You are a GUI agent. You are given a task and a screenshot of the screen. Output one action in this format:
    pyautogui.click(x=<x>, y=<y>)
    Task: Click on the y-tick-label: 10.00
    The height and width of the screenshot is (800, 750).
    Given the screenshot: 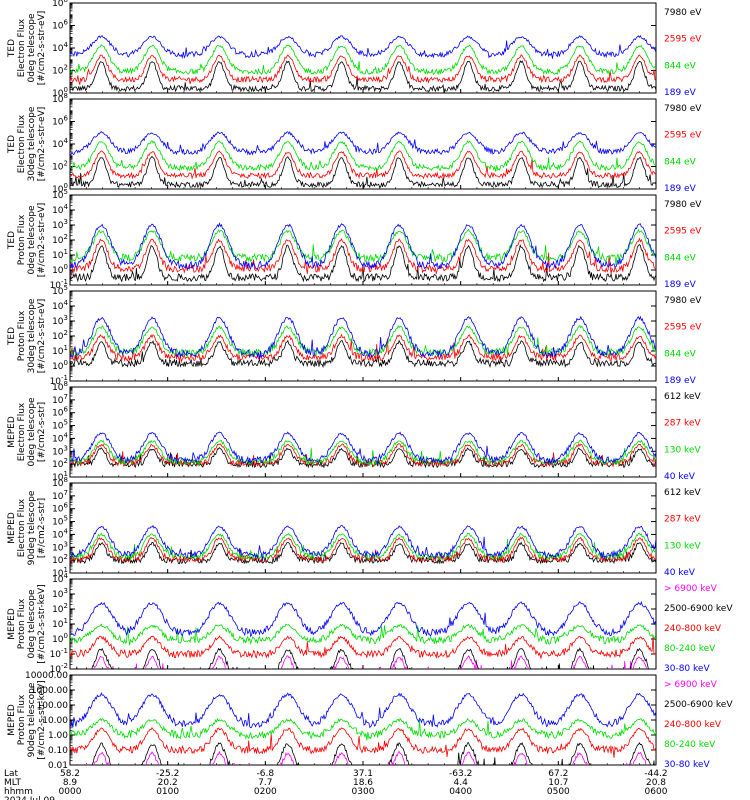 What is the action you would take?
    pyautogui.click(x=55, y=721)
    